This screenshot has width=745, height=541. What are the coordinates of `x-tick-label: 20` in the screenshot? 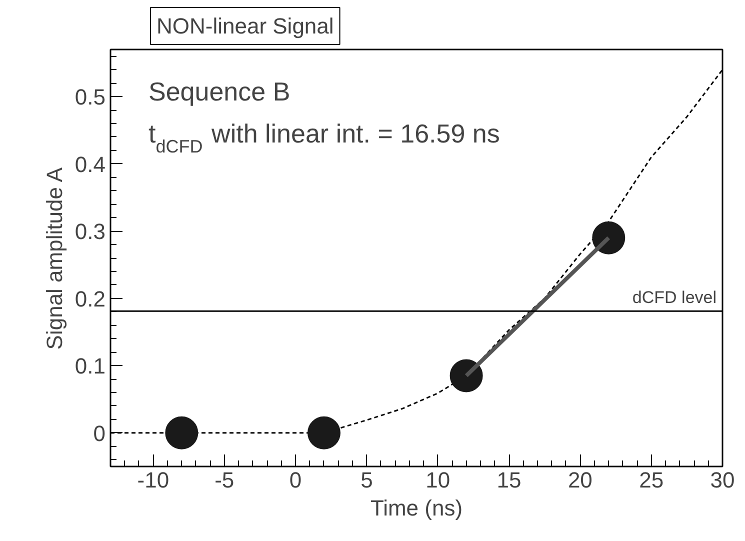 It's located at (580, 480).